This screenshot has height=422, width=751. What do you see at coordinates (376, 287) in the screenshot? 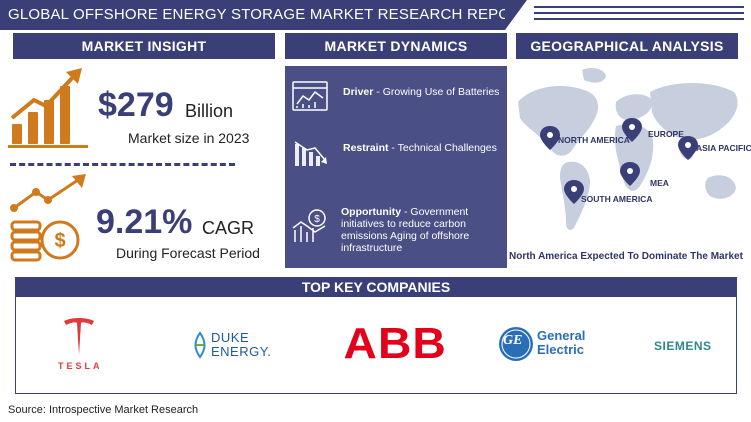
I see `top-key-companies-header: TOP KEY COMPANIES` at bounding box center [376, 287].